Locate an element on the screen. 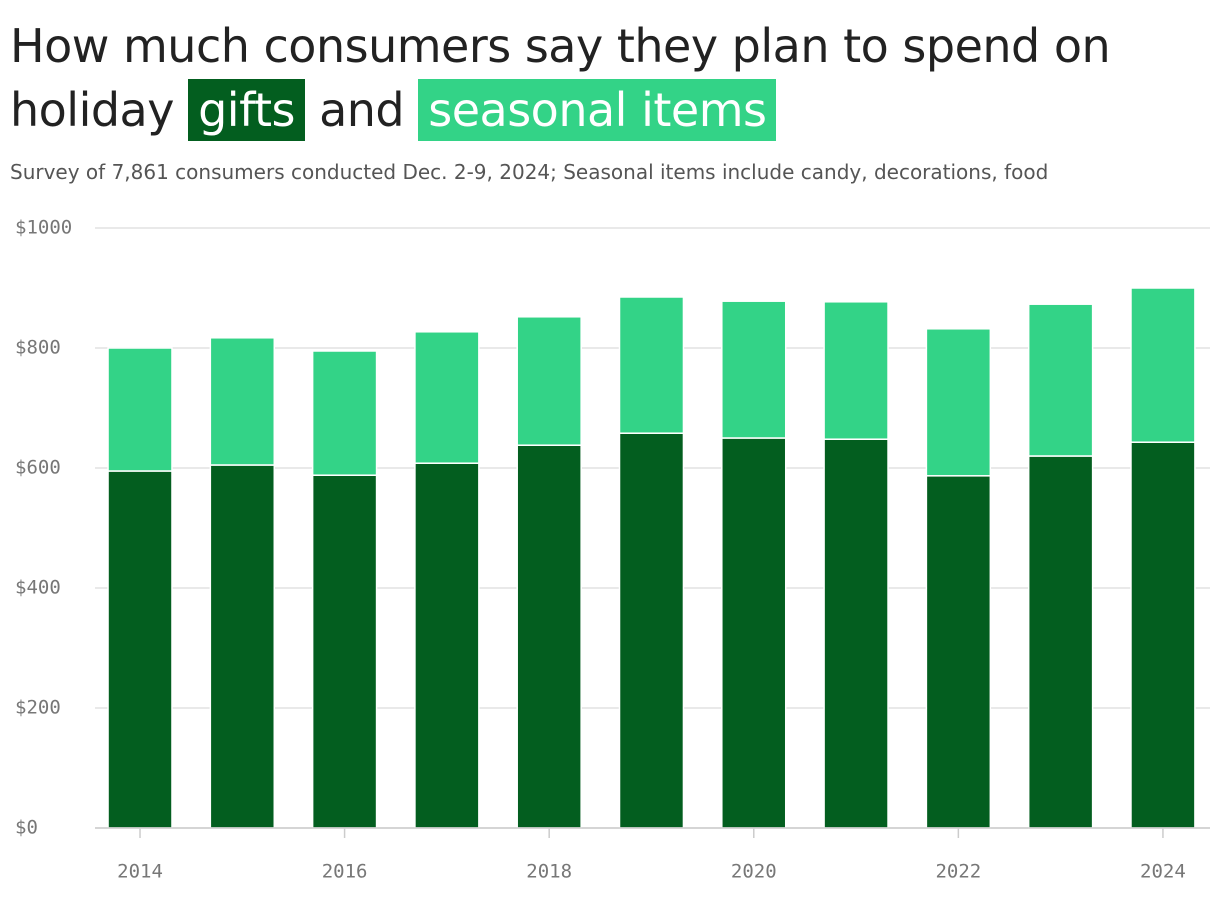 This screenshot has height=902, width=1220. y-tick-label: $400 is located at coordinates (38, 588).